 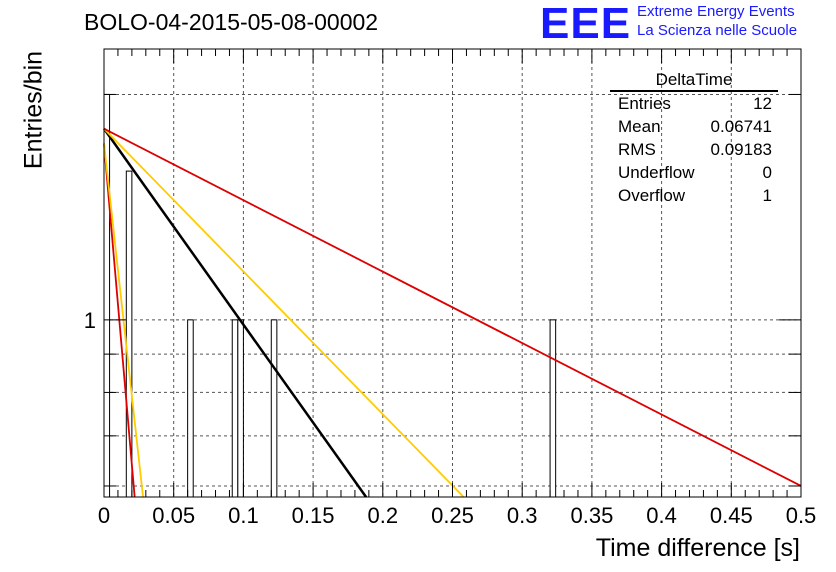 I want to click on stats-row-underflow: Underflow 0, so click(x=694, y=172).